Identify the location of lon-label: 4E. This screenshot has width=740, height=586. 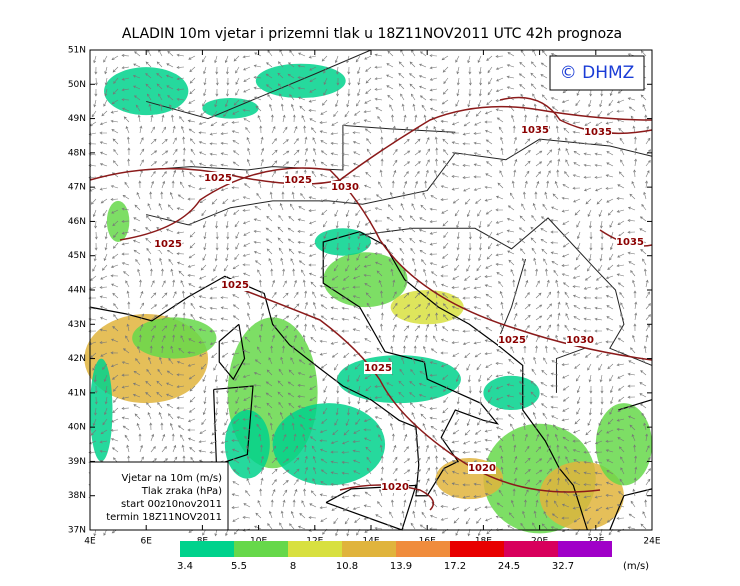
(90, 542).